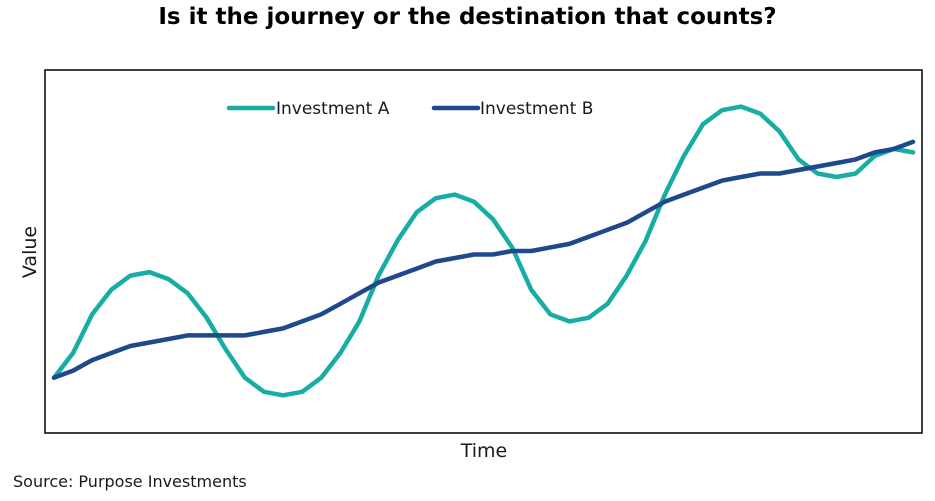 This screenshot has width=935, height=501. Describe the element at coordinates (130, 481) in the screenshot. I see `source-note: Source: Purpose Investments` at that location.